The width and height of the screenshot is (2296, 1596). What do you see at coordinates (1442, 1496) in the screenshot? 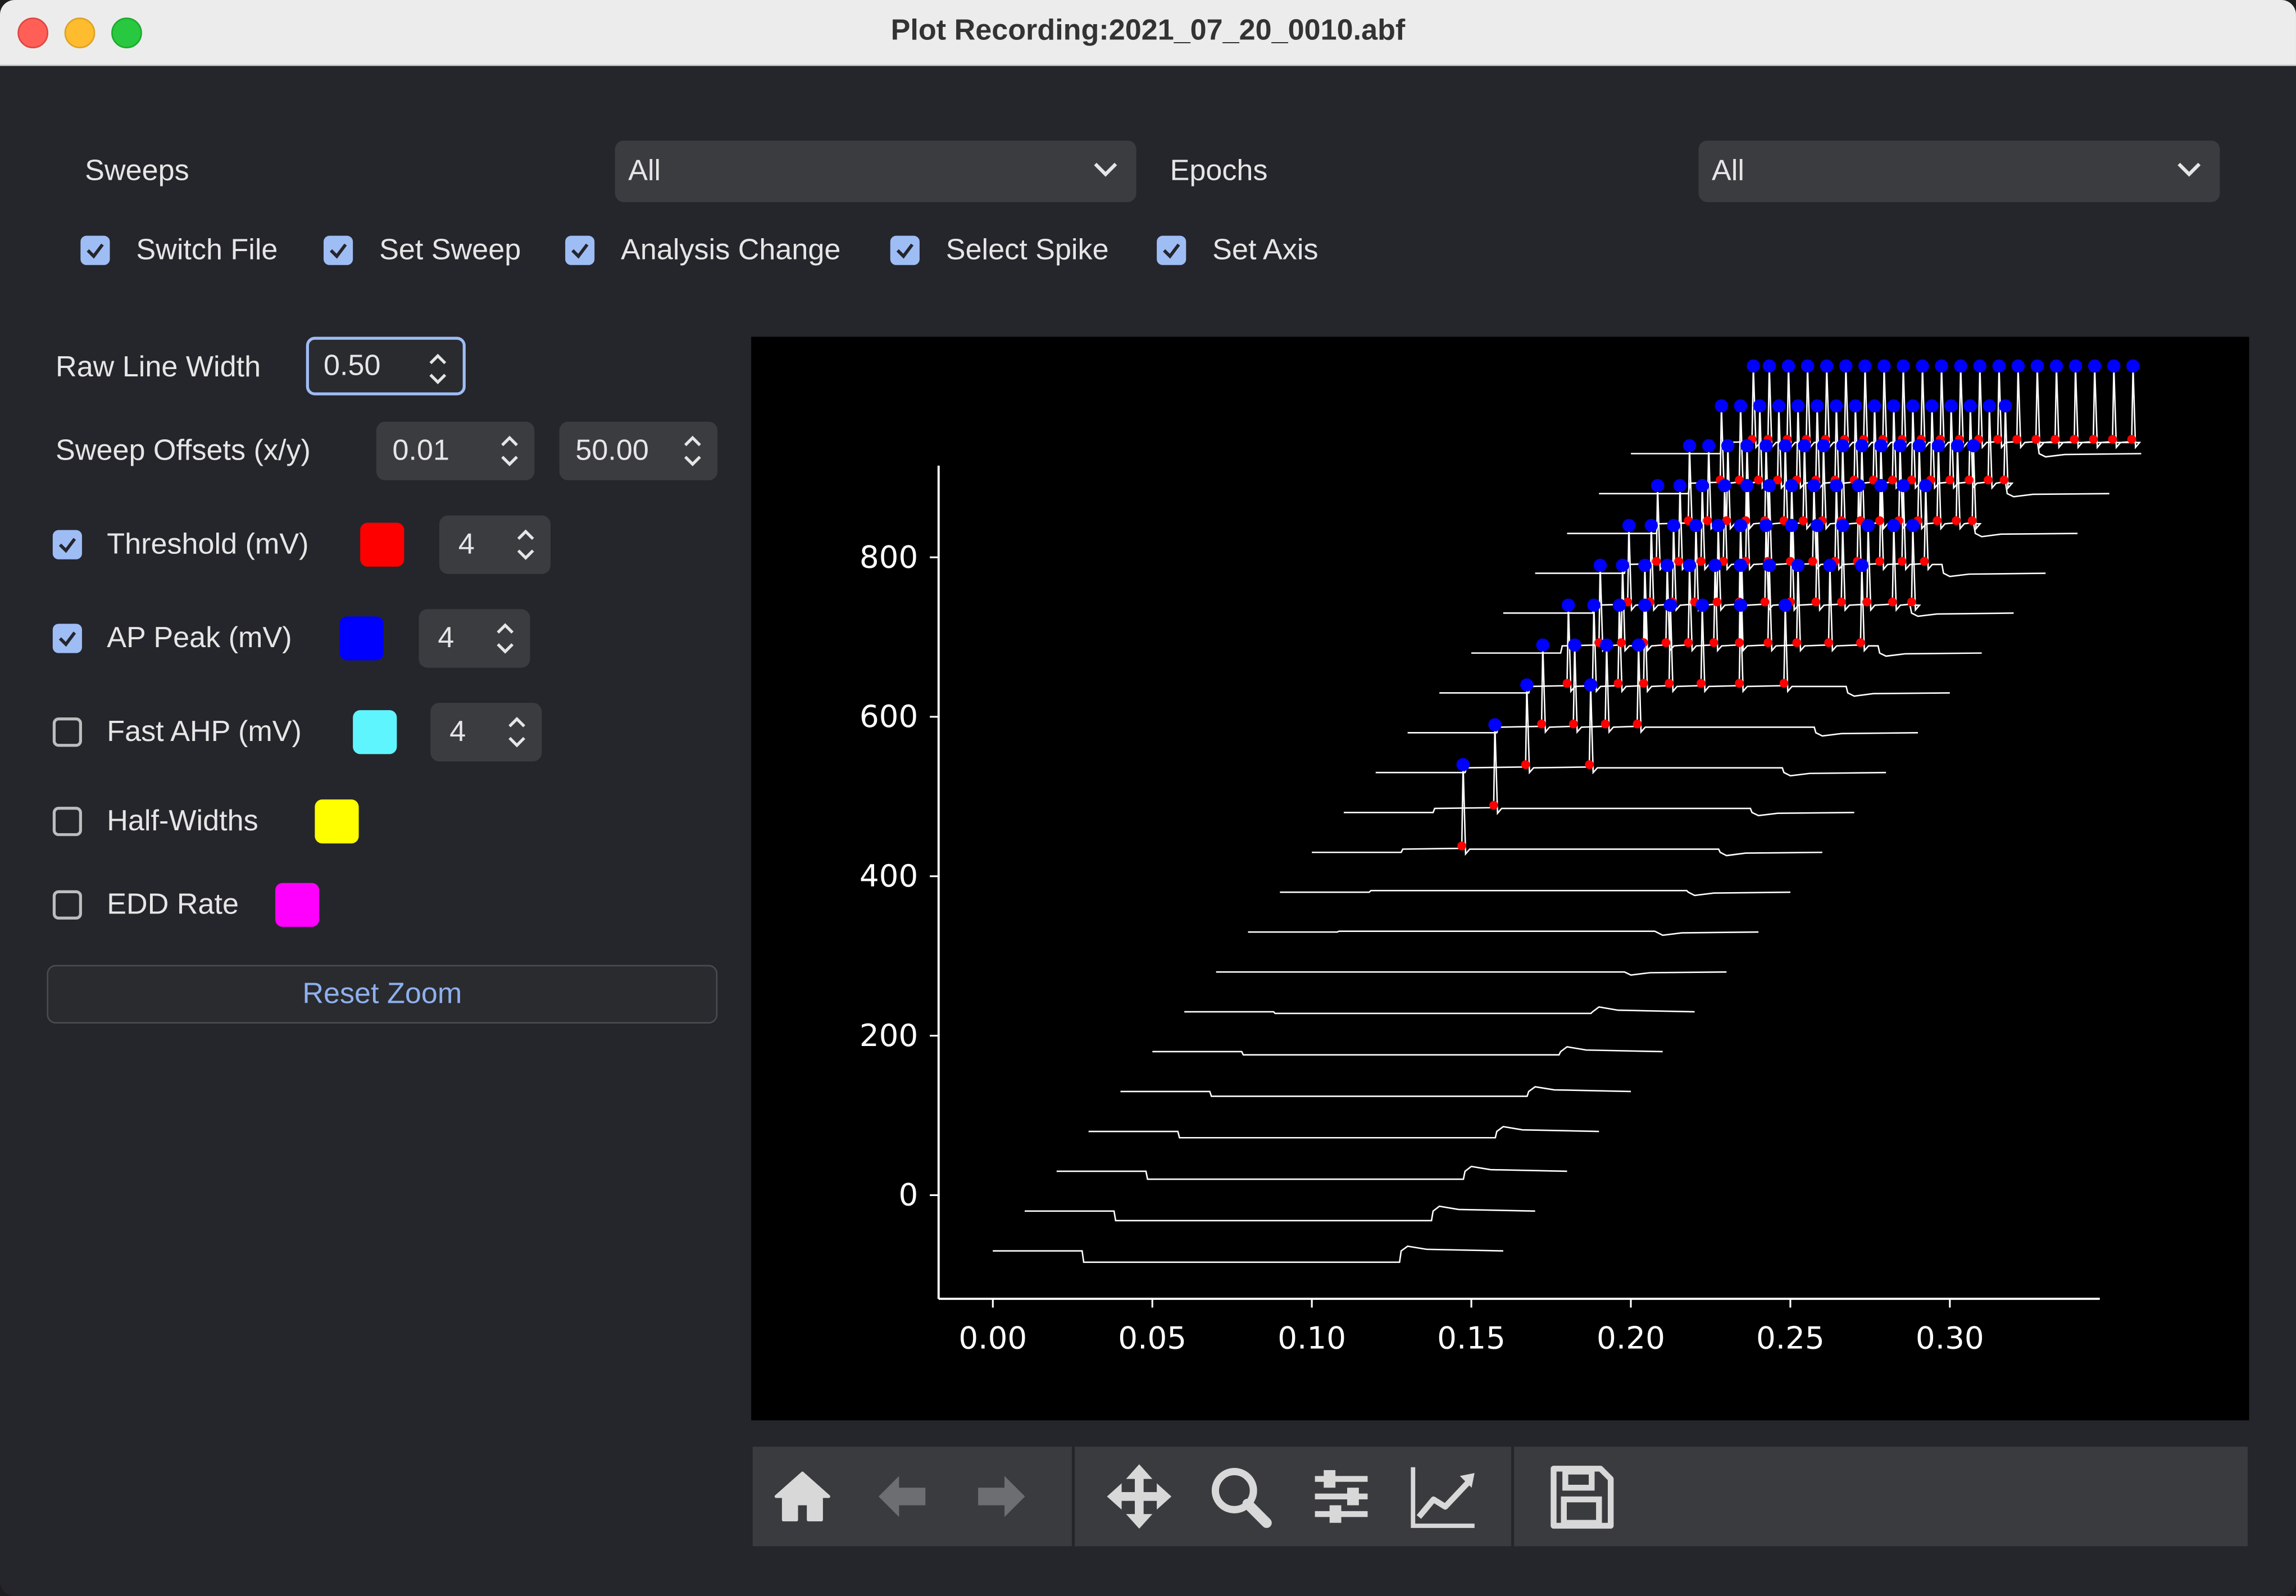
I see `edit-axis-icon` at bounding box center [1442, 1496].